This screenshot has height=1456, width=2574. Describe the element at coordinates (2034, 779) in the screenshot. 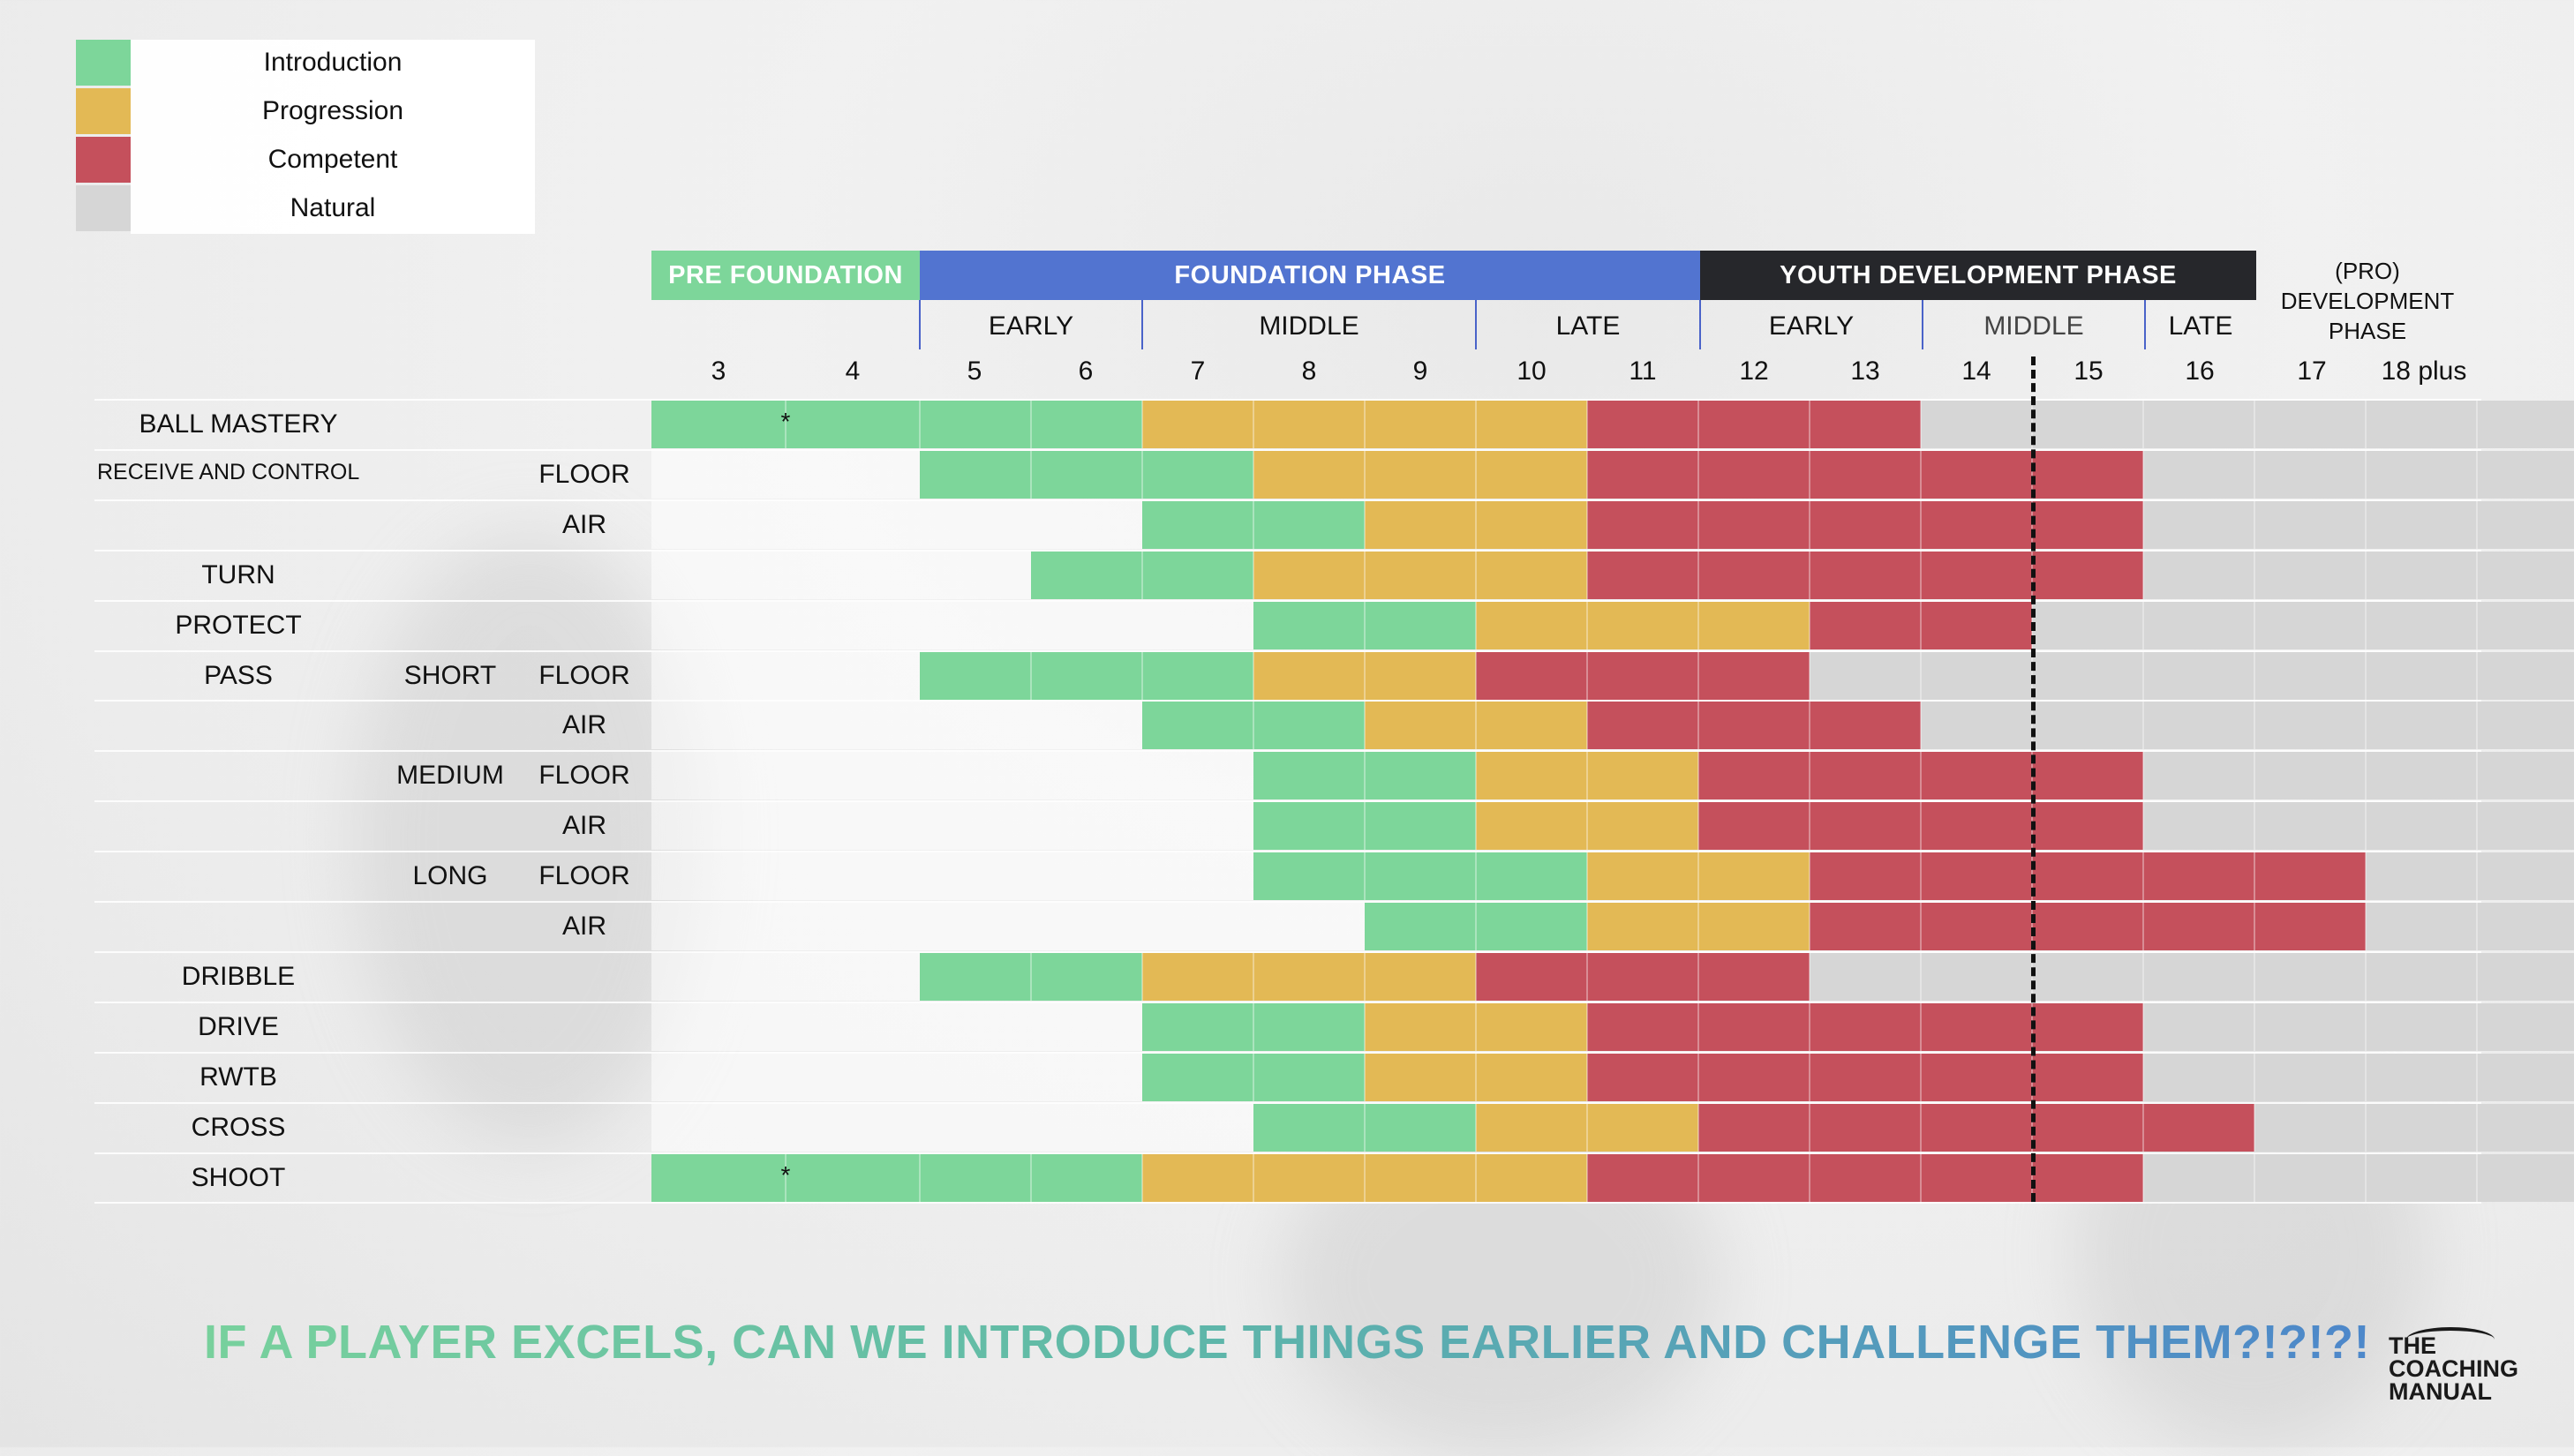

I see `dashed-divider` at that location.